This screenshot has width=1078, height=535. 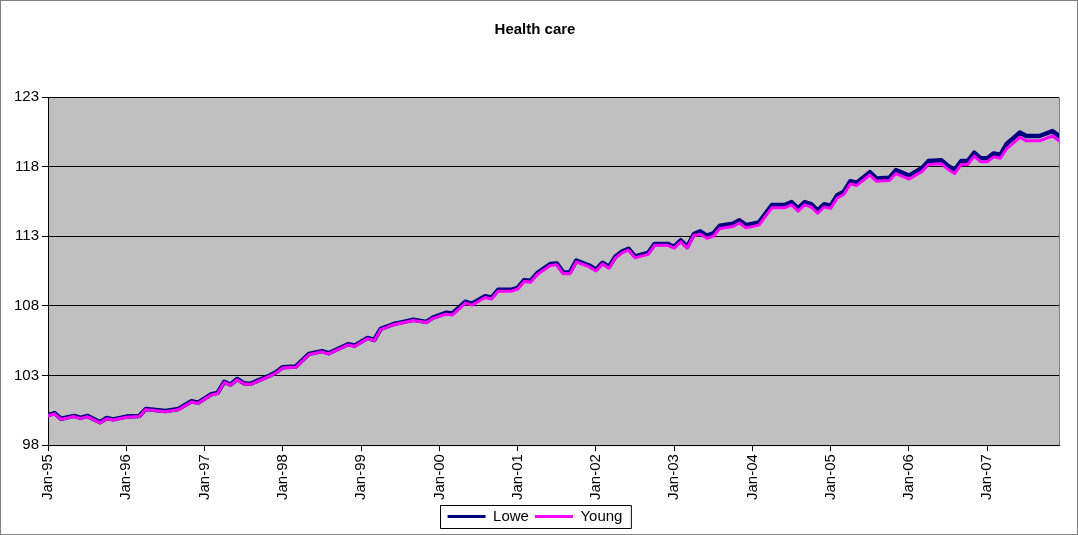 I want to click on x-tick-label: Jan-05, so click(x=829, y=477).